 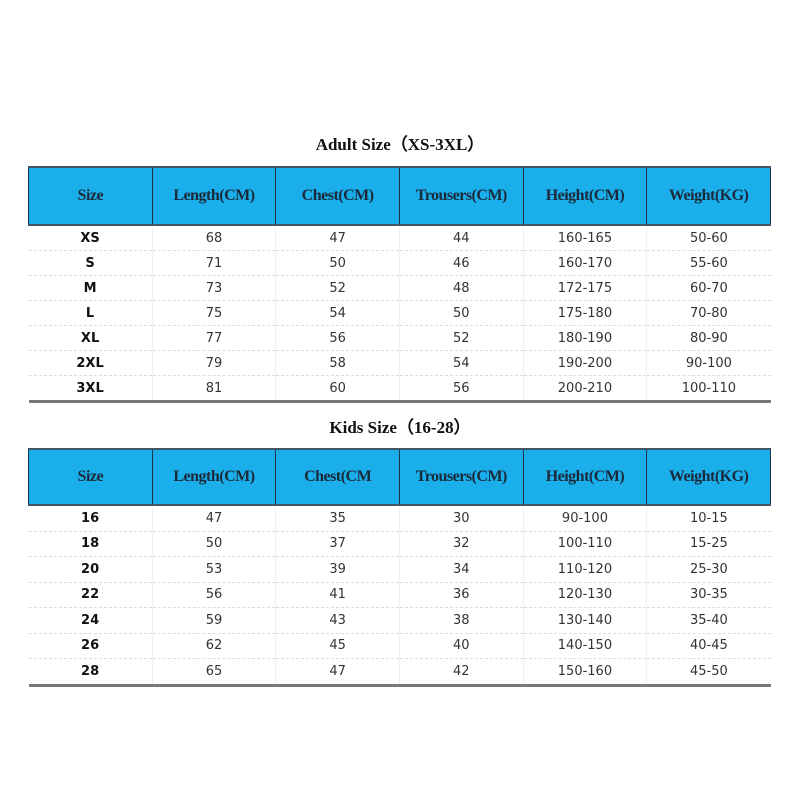 I want to click on table-cell: 60, so click(x=337, y=389).